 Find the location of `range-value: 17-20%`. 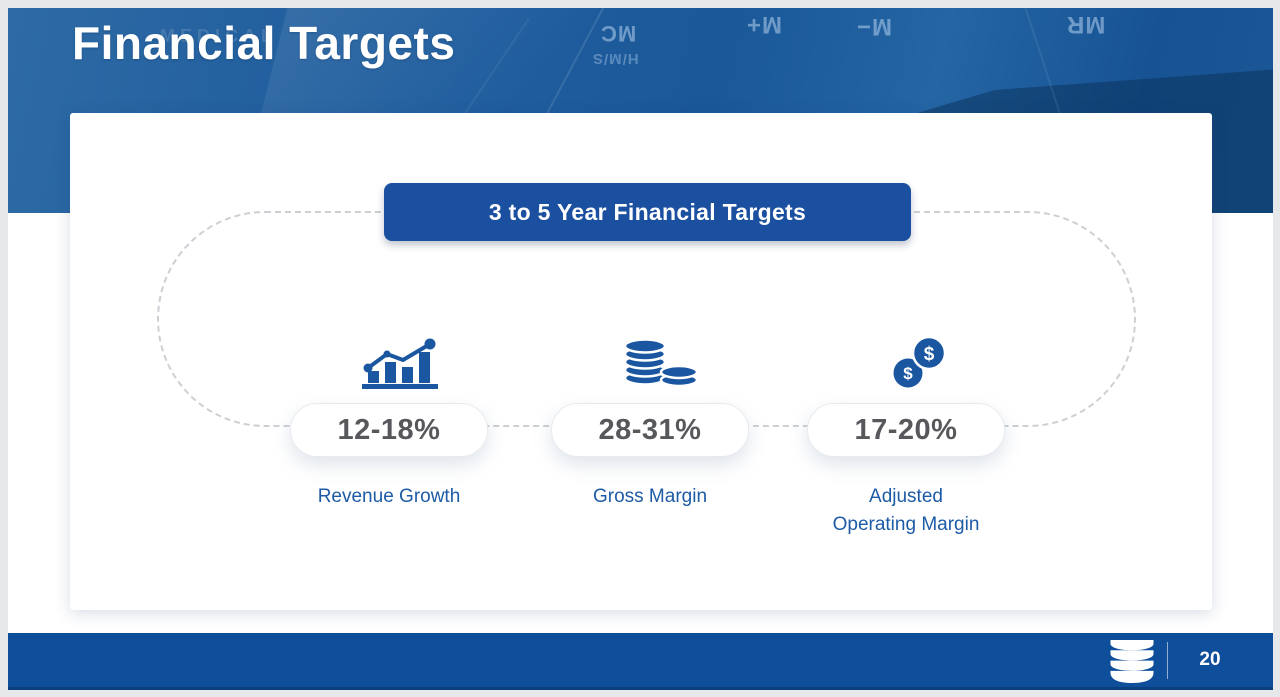

range-value: 17-20% is located at coordinates (906, 429).